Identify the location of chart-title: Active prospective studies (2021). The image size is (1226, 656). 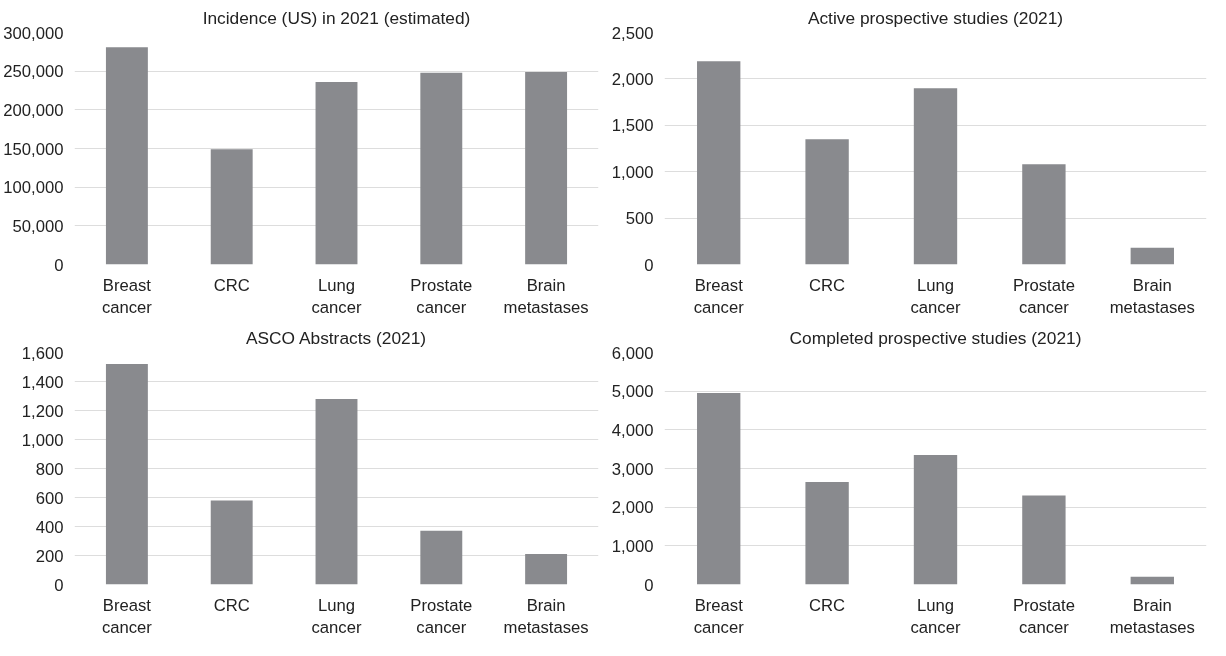
(935, 17).